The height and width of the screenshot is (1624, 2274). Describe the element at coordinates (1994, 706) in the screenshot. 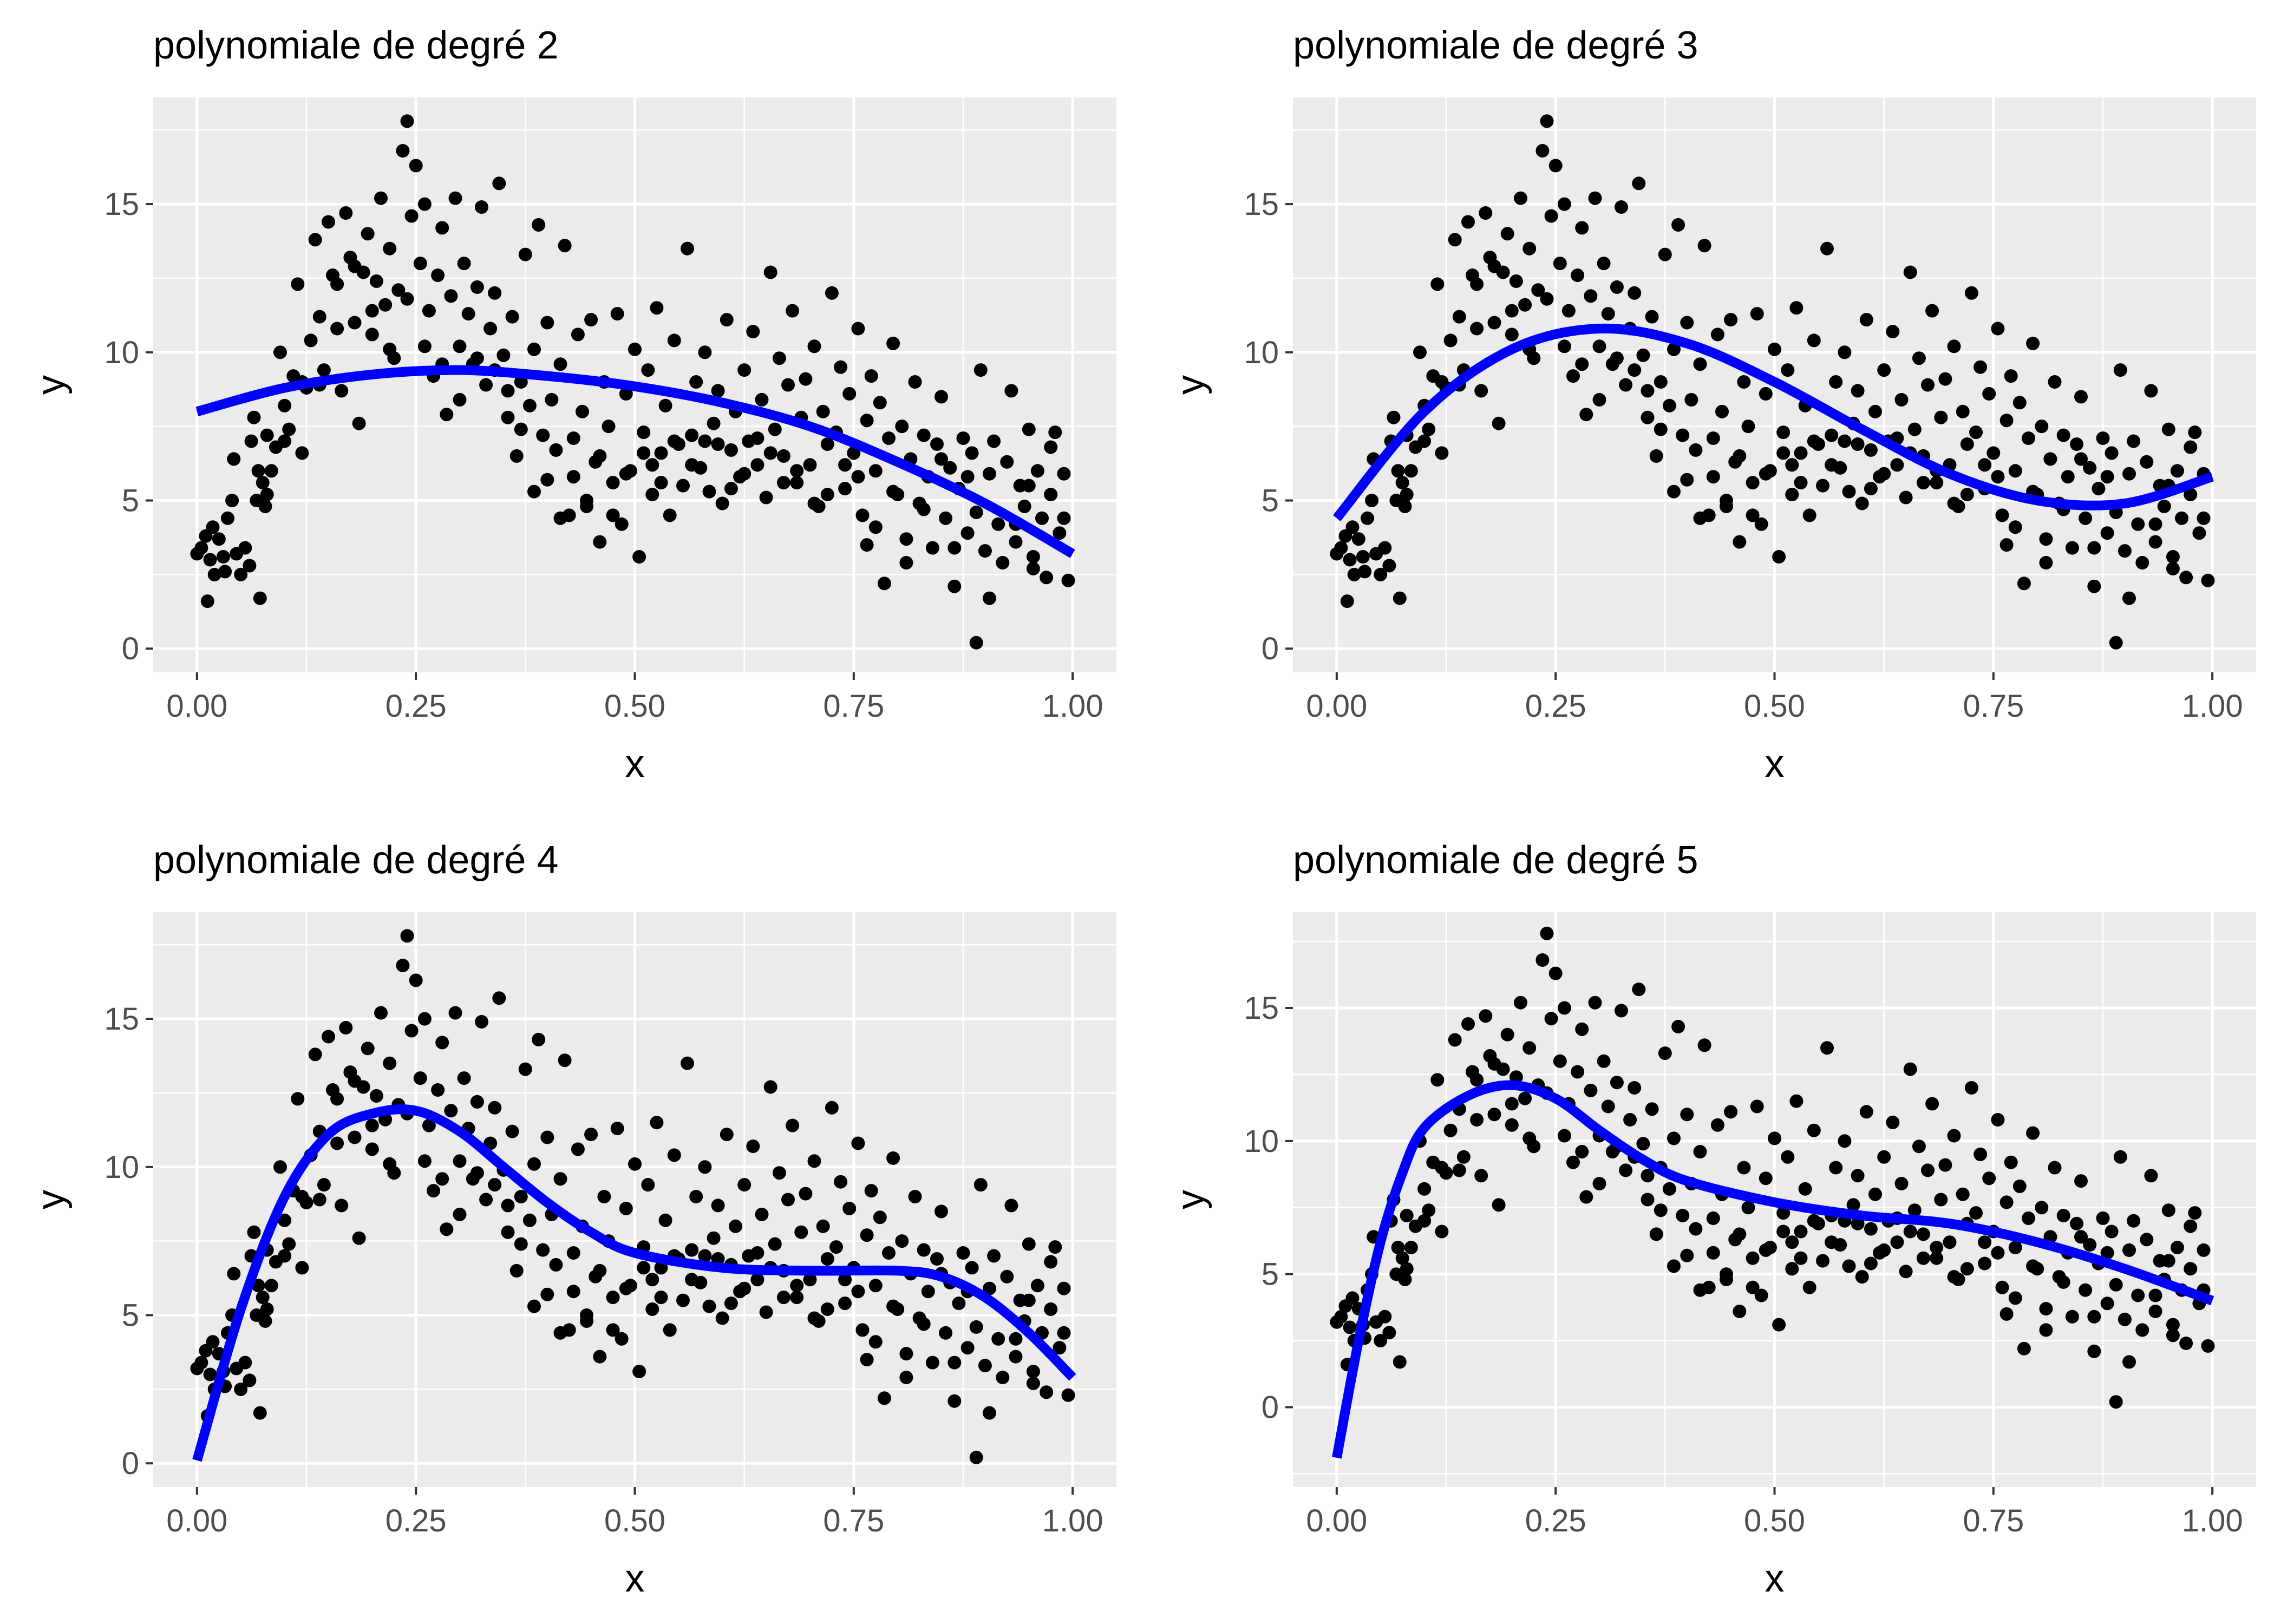

I see `x-tick-label: 0.75` at that location.